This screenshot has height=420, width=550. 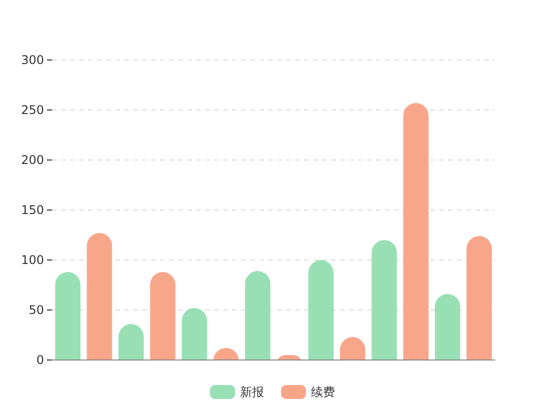 I want to click on y-tick-label: 150, so click(x=32, y=210).